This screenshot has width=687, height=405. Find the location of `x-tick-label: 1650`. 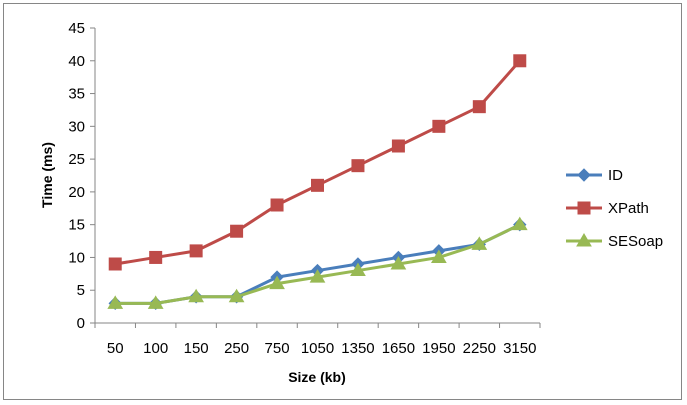

x-tick-label: 1650 is located at coordinates (398, 348).